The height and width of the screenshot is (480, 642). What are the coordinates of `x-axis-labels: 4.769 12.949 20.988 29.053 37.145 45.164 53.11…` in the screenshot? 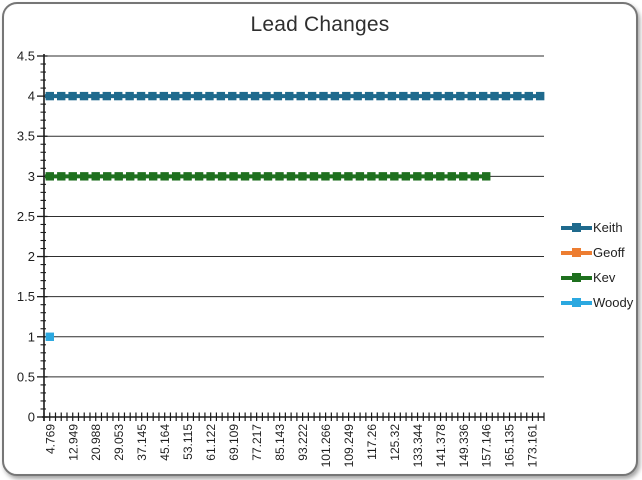 It's located at (291, 446).